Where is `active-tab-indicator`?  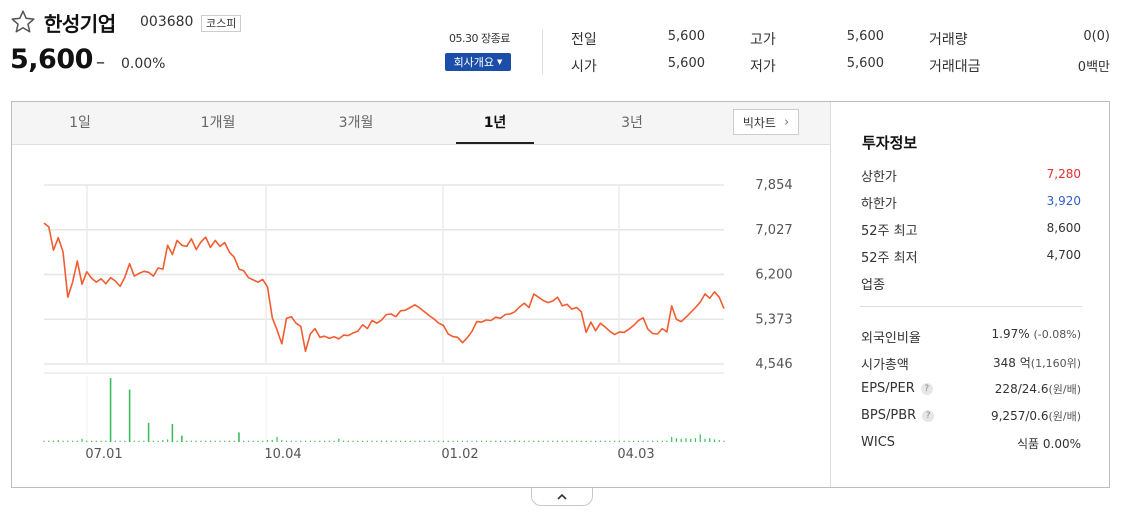
active-tab-indicator is located at coordinates (495, 143).